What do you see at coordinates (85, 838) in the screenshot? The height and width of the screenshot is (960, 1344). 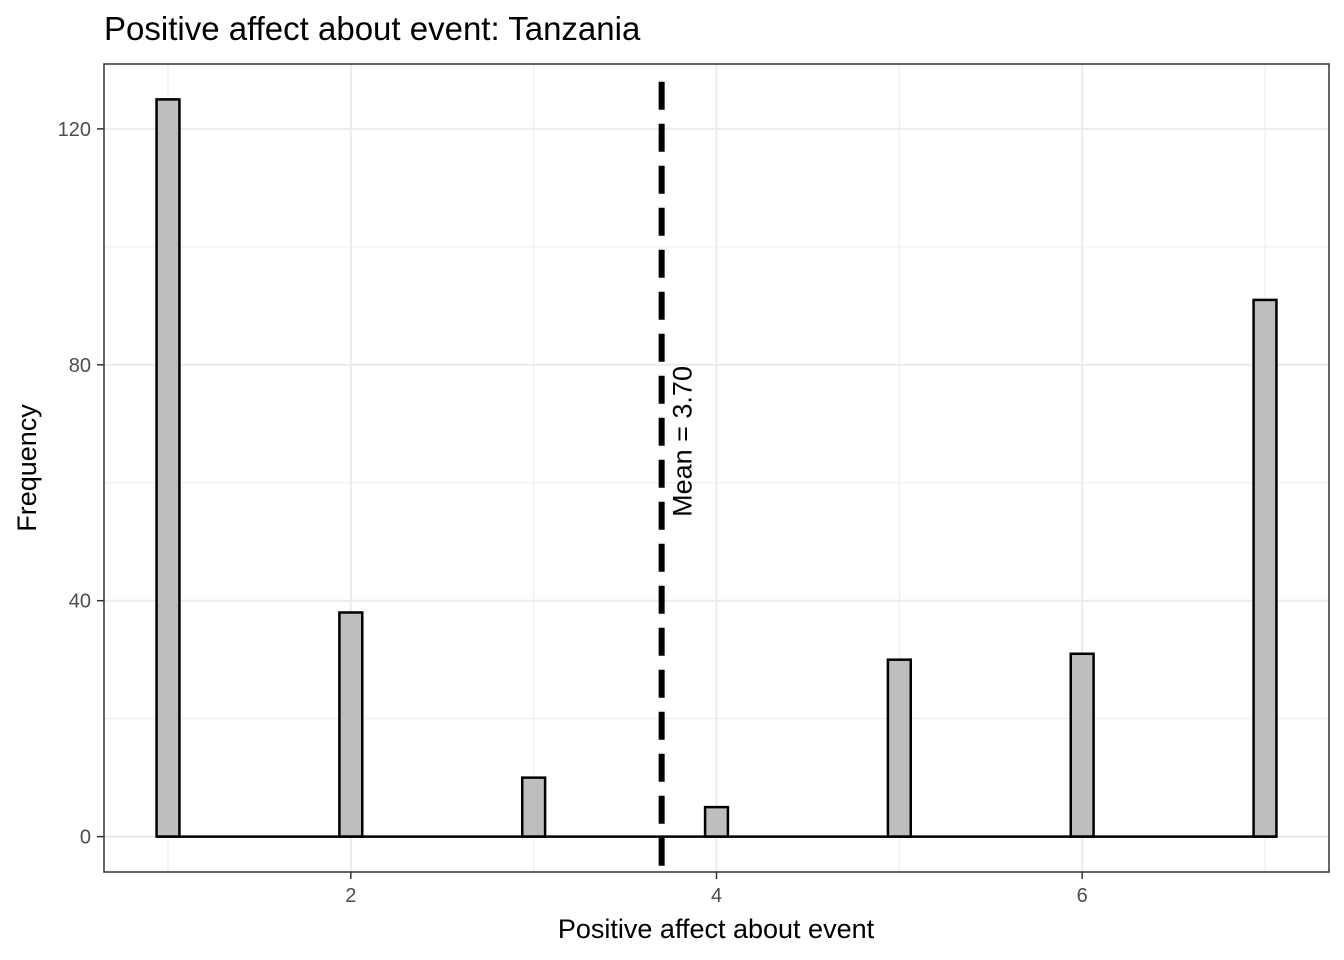 I see `y-tick-label: 0` at bounding box center [85, 838].